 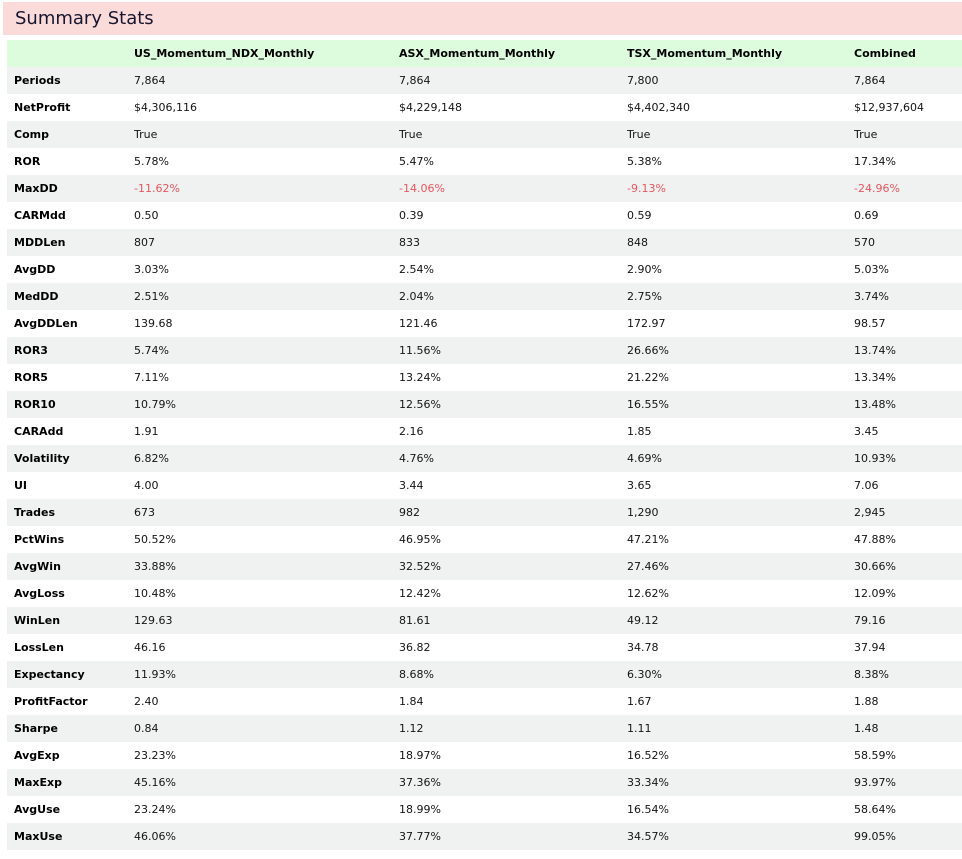 What do you see at coordinates (875, 593) in the screenshot?
I see `metric-value: 12.09%` at bounding box center [875, 593].